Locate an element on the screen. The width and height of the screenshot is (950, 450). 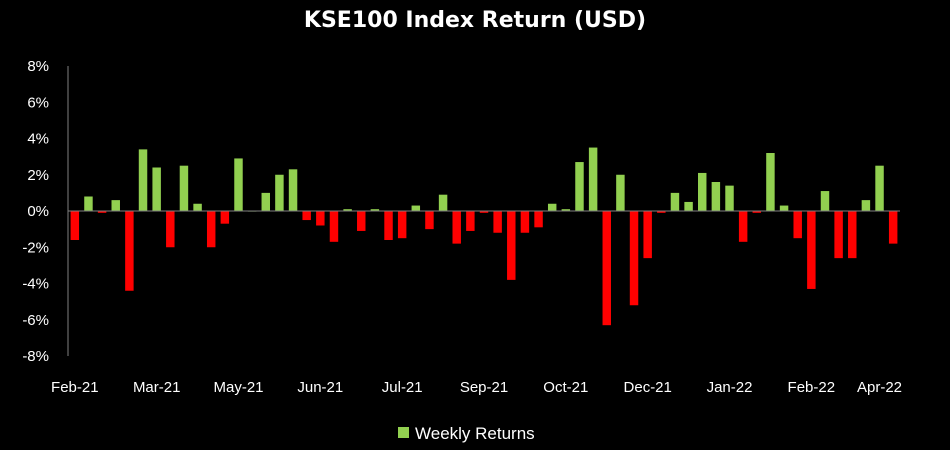
y-tick-label: -4% is located at coordinates (35, 284).